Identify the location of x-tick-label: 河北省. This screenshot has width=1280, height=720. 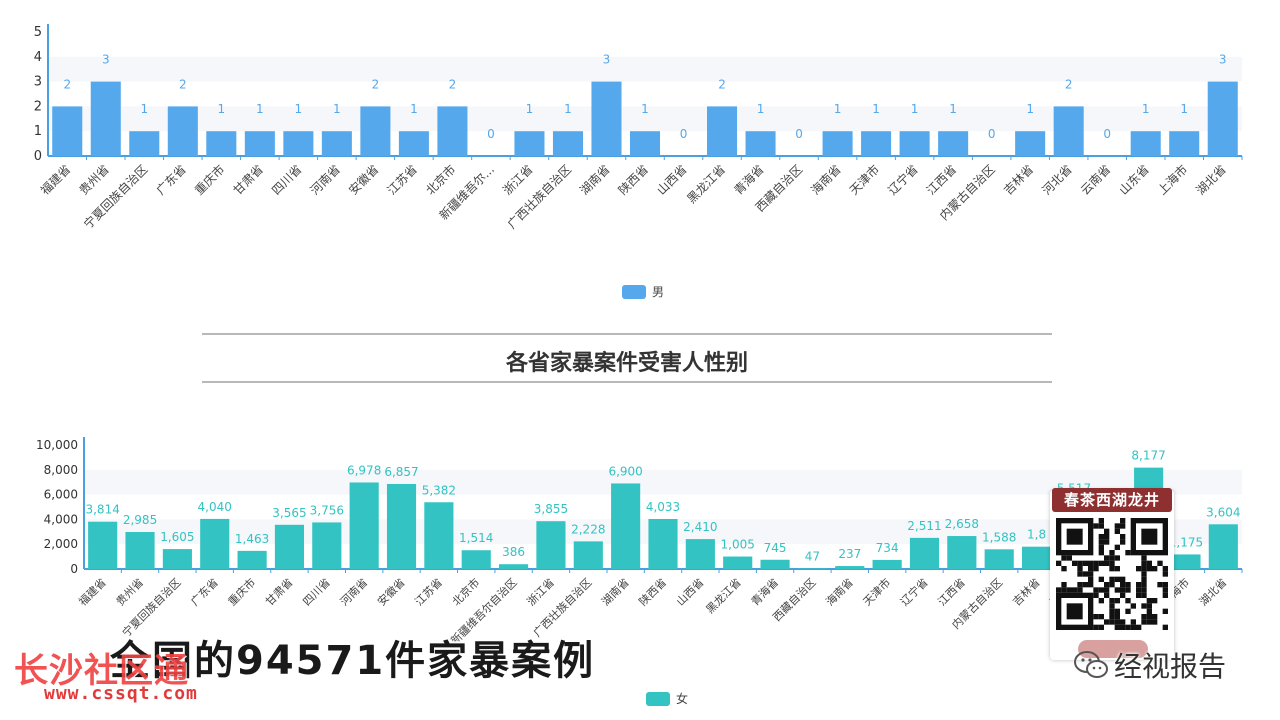
(1056, 179).